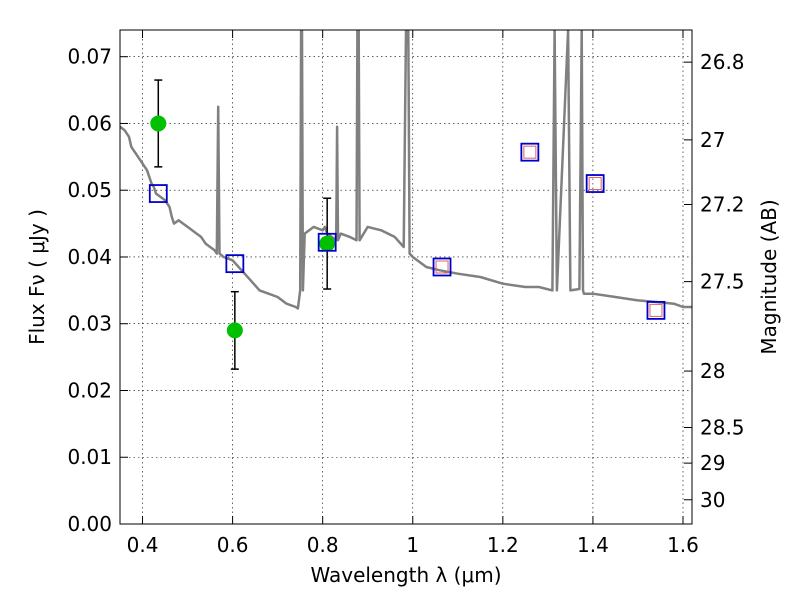 The image size is (800, 600). I want to click on y-axis-title: Flux Fν ( μJy ), so click(37, 277).